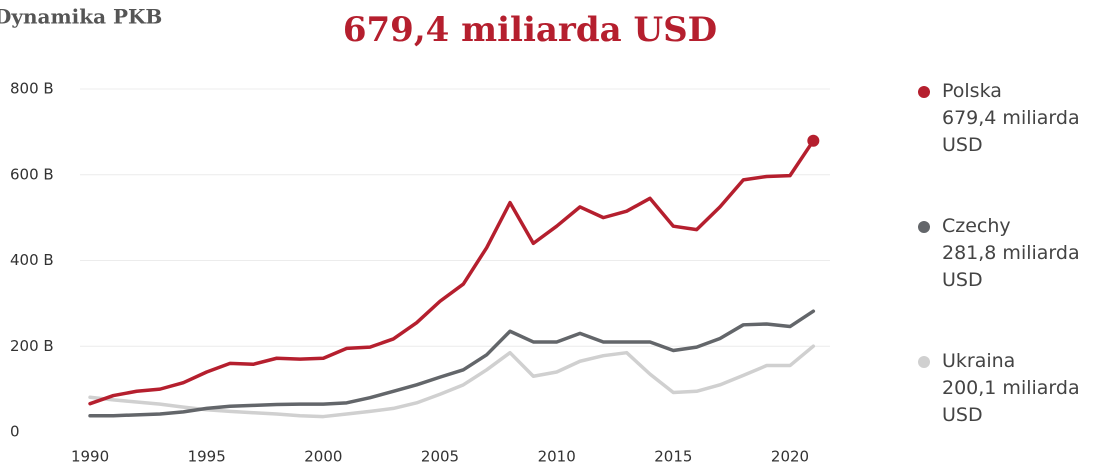  I want to click on end-dot, so click(813, 140).